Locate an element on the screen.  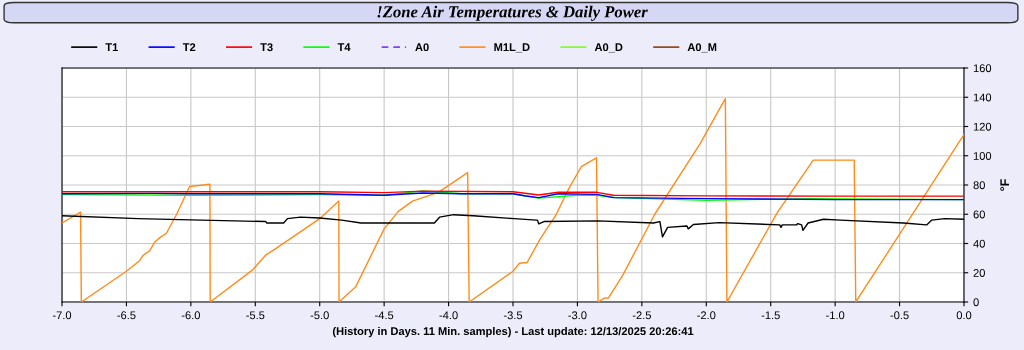
legend-label: T1 is located at coordinates (111, 47).